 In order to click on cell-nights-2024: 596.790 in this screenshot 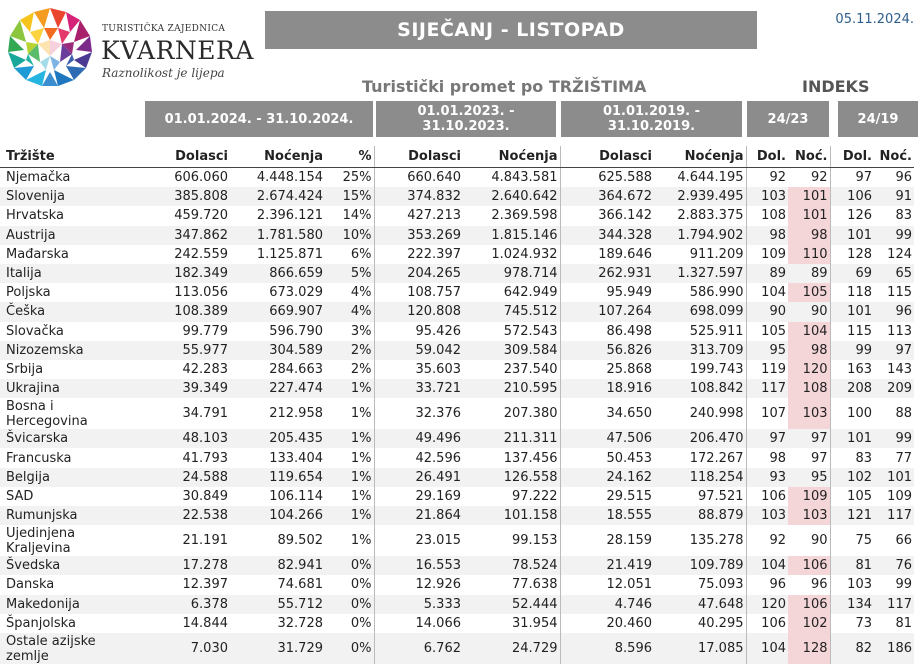, I will do `click(296, 331)`.